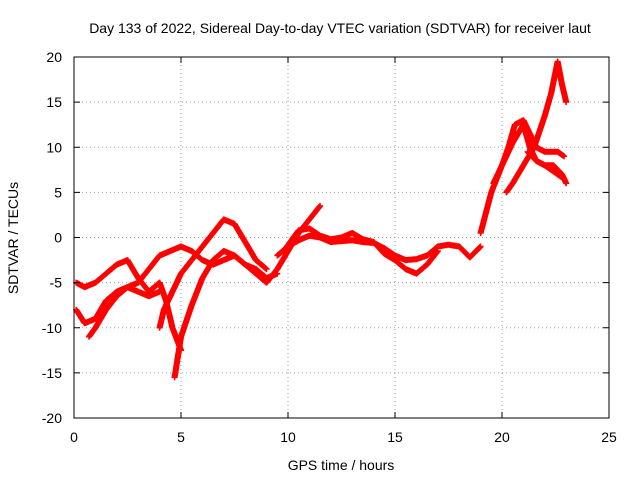 This screenshot has width=640, height=480. Describe the element at coordinates (502, 437) in the screenshot. I see `x-tick-label: 20` at that location.